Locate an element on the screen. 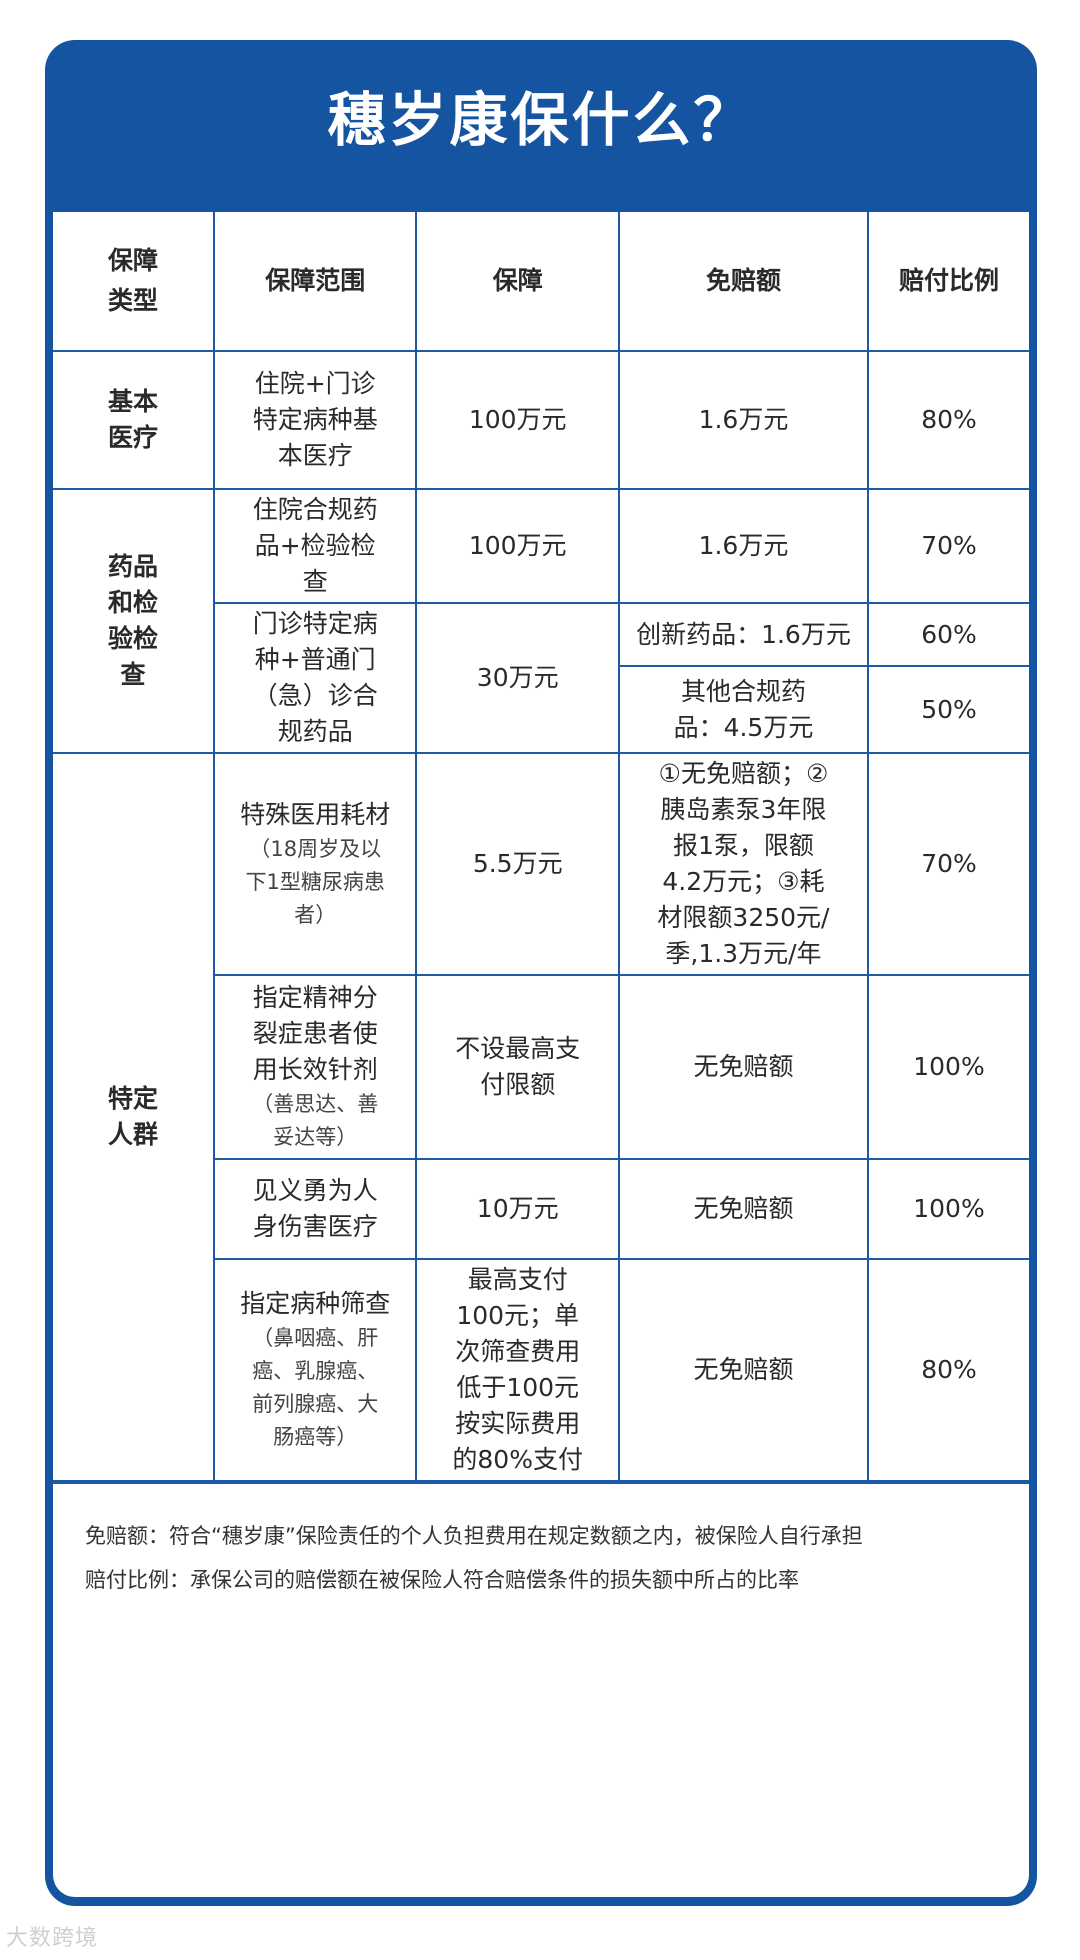 The width and height of the screenshot is (1080, 1960). scope-main: 指定病种筛查 is located at coordinates (315, 1303).